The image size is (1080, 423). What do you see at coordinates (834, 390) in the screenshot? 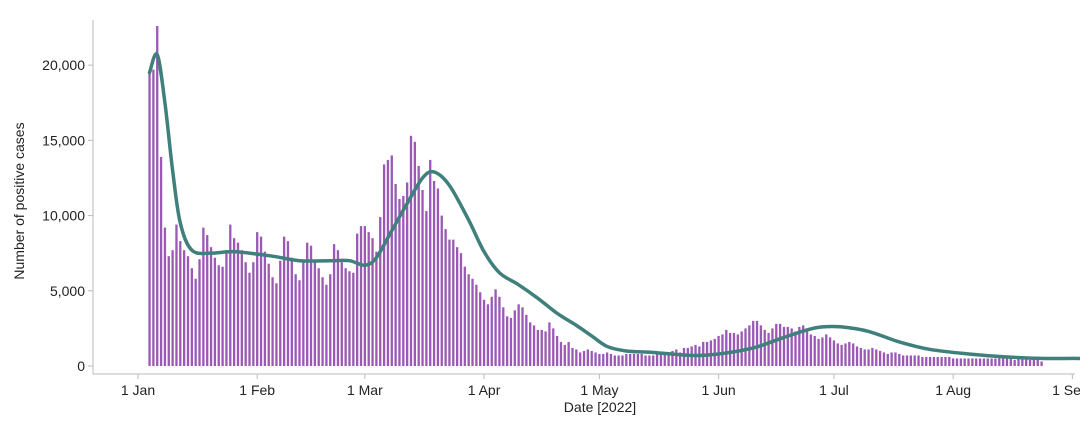
I see `x-tick-label: 1 Jul` at bounding box center [834, 390].